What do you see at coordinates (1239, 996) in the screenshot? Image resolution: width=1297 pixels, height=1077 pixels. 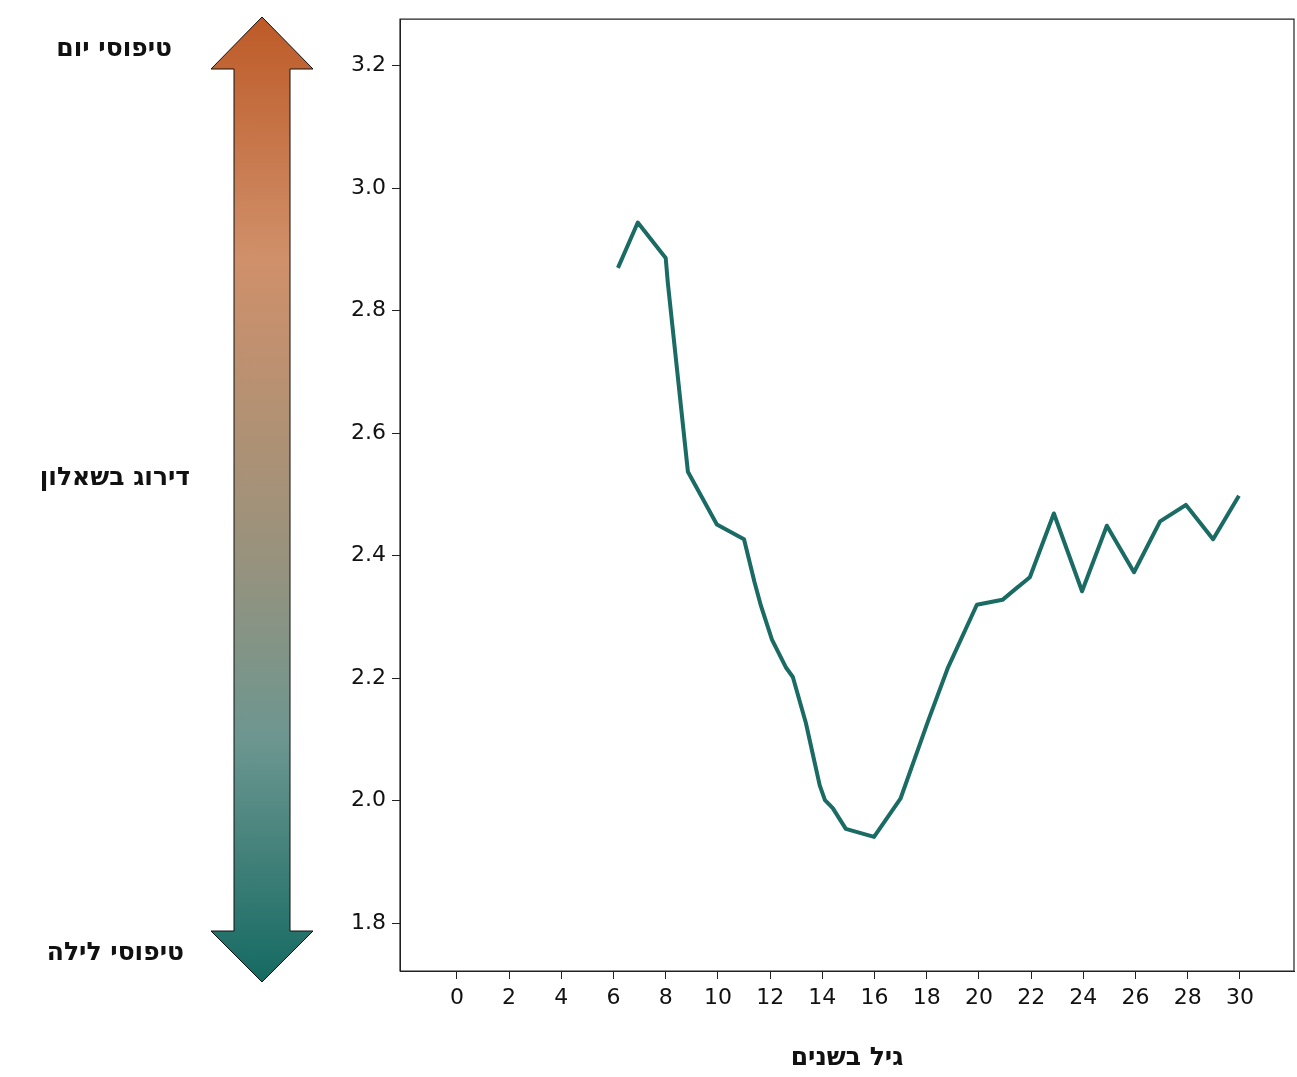 I see `x-tick-label: 30` at bounding box center [1239, 996].